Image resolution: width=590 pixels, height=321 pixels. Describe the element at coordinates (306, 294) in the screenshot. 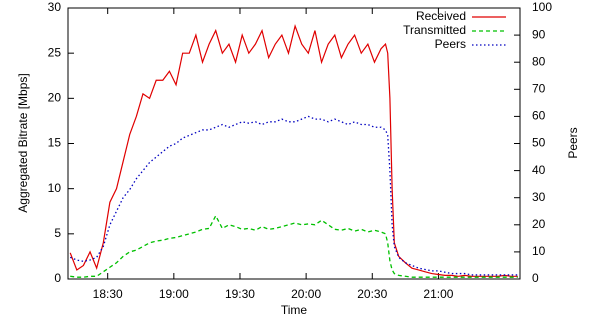

I see `x-tick-label: 20:00` at that location.